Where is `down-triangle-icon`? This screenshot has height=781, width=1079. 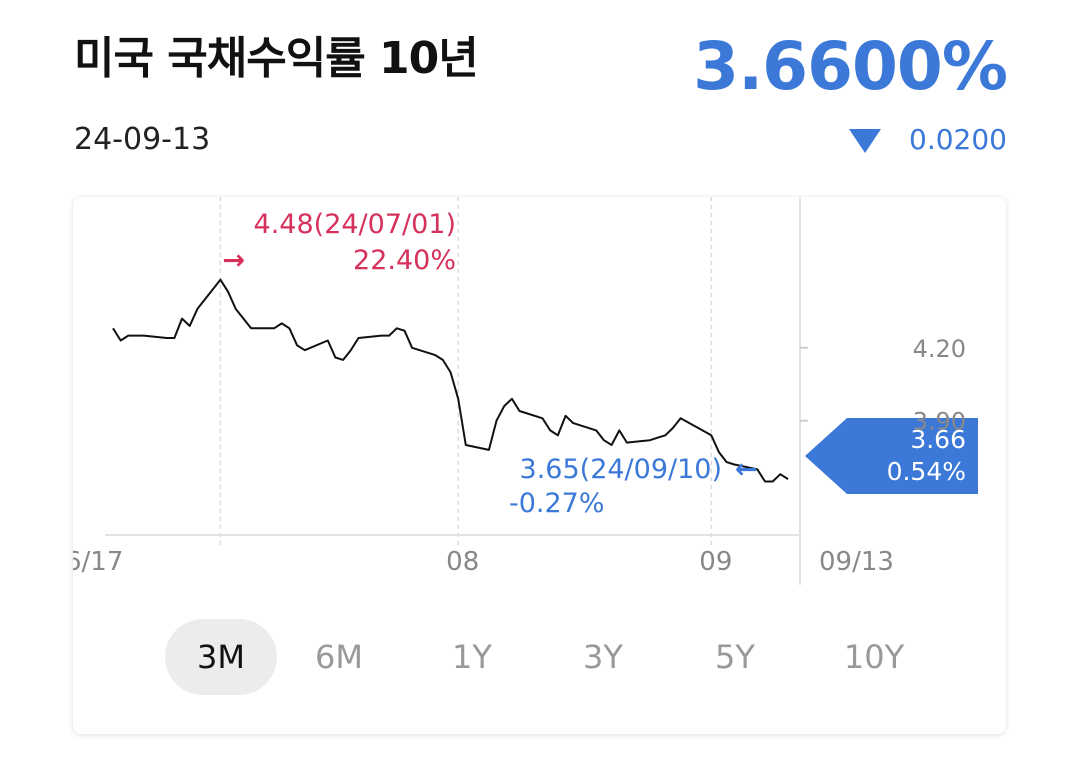 down-triangle-icon is located at coordinates (865, 140).